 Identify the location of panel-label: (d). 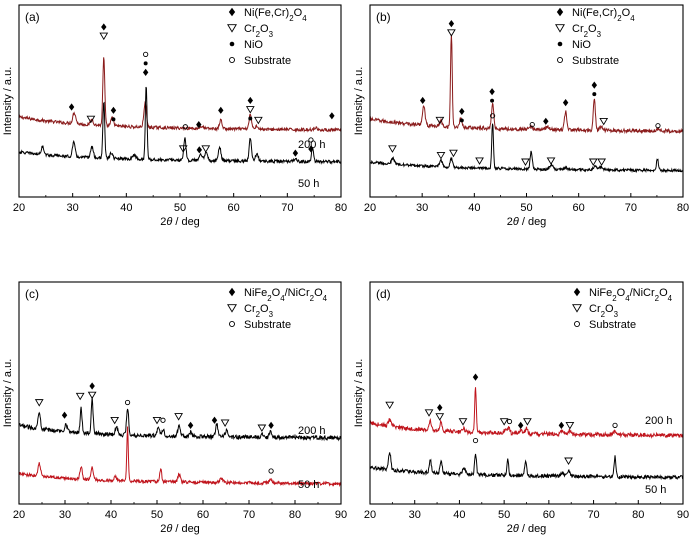
(383, 294).